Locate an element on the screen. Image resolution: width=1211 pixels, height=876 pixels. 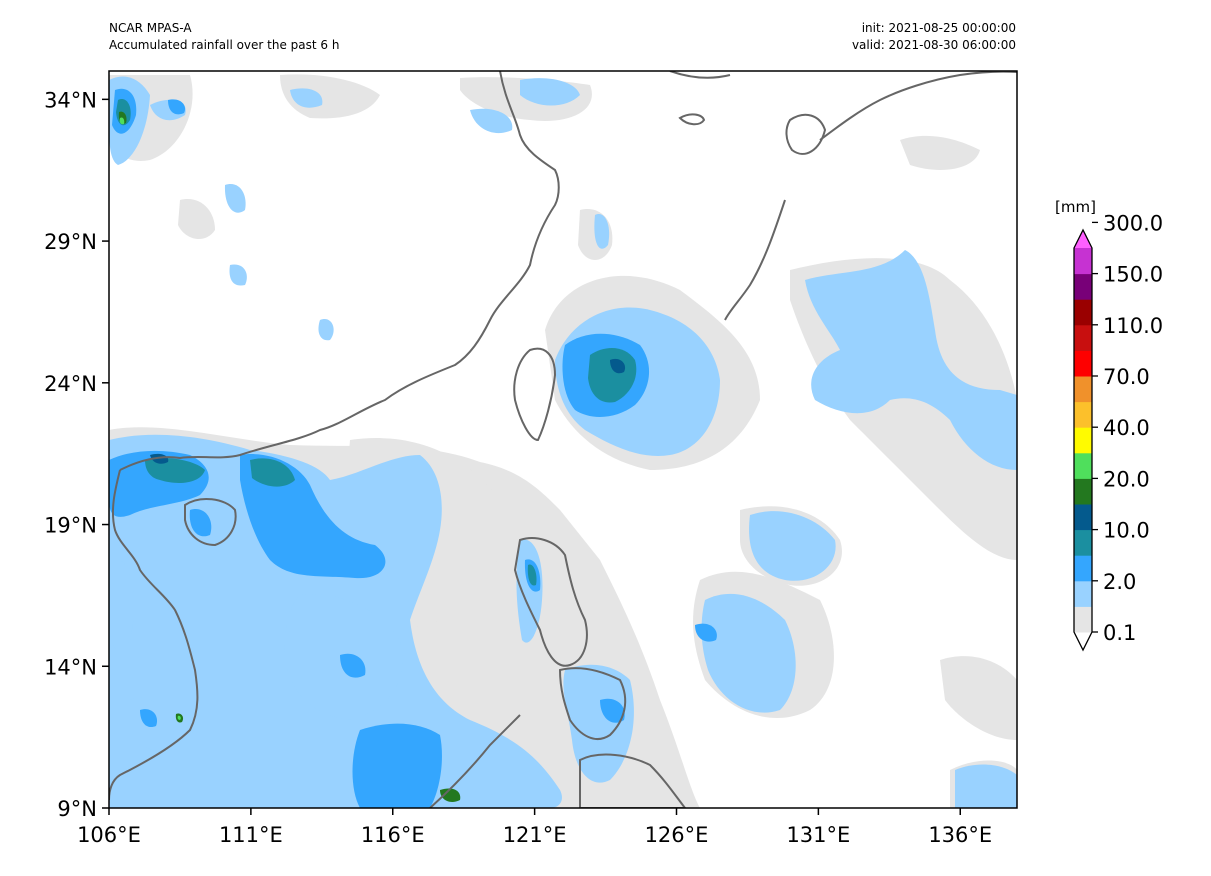
coastline-mindanao is located at coordinates (633, 780).